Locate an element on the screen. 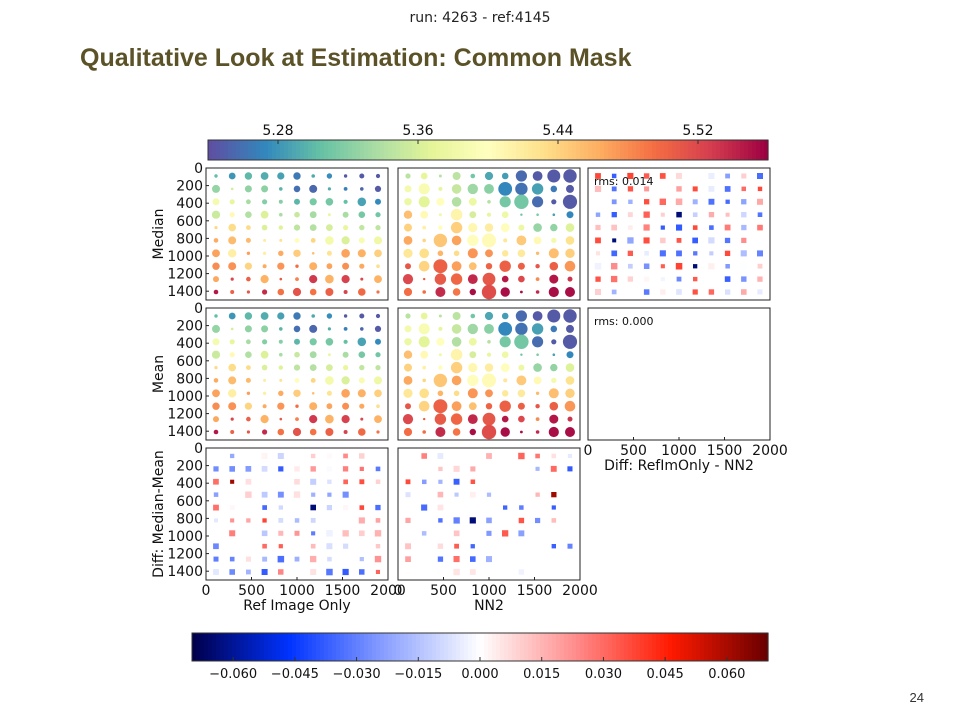  x-tick-label: 2000 is located at coordinates (580, 591).